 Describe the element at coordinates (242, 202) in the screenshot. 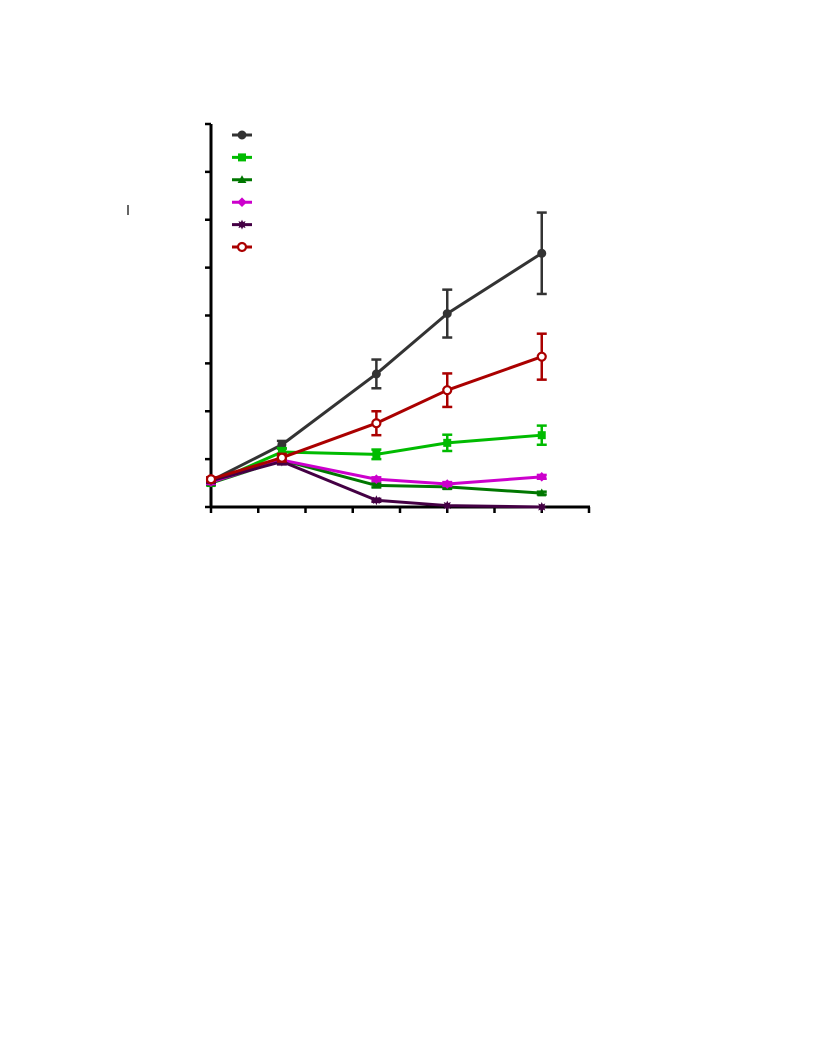

I see `legend-marker-s4` at that location.